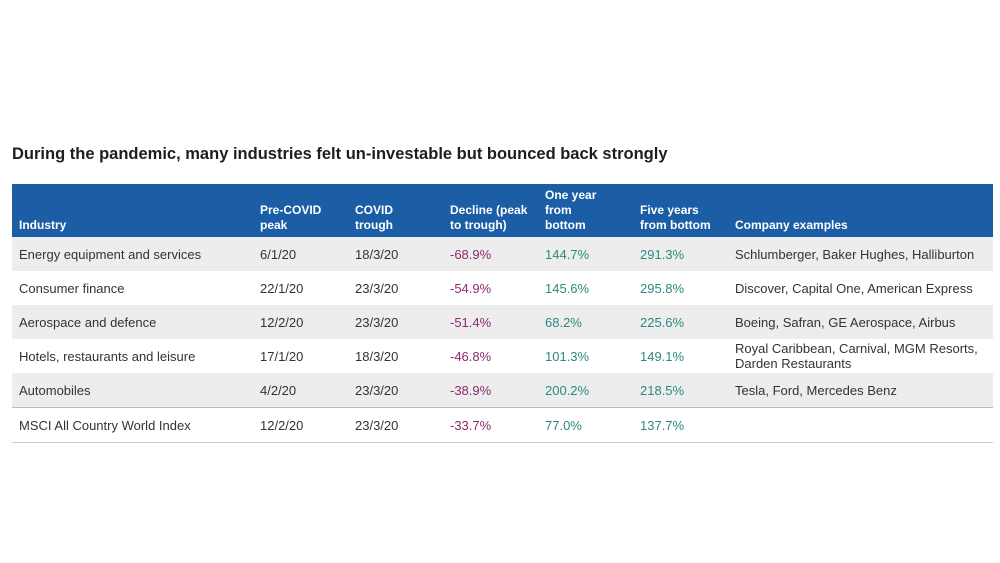 Image resolution: width=1000 pixels, height=563 pixels. Describe the element at coordinates (490, 254) in the screenshot. I see `table-cell: -68.9%` at that location.